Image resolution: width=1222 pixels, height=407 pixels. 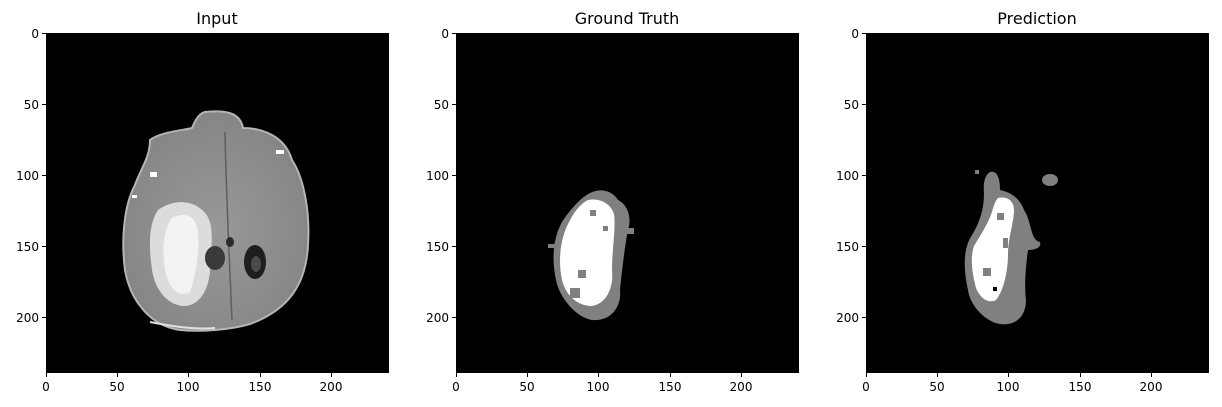 What do you see at coordinates (627, 18) in the screenshot?
I see `panel-title: Ground Truth` at bounding box center [627, 18].